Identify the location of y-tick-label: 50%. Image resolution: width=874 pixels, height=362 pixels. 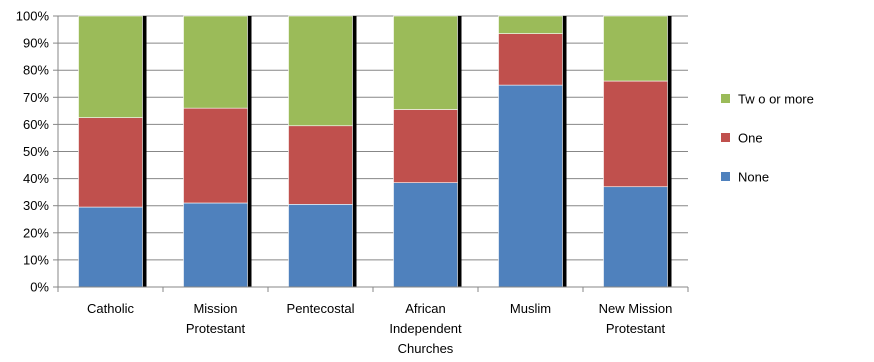
(36, 151).